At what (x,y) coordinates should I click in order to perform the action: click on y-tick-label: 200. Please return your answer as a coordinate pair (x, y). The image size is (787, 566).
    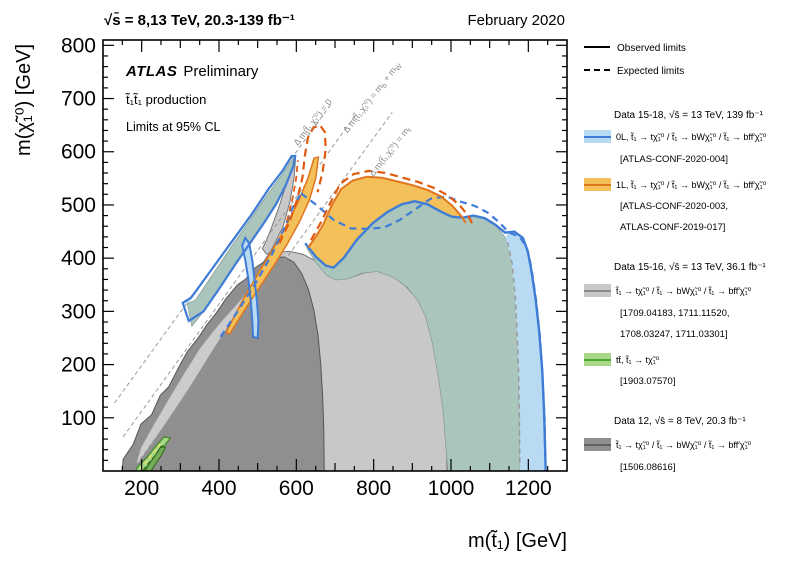
    Looking at the image, I should click on (78, 365).